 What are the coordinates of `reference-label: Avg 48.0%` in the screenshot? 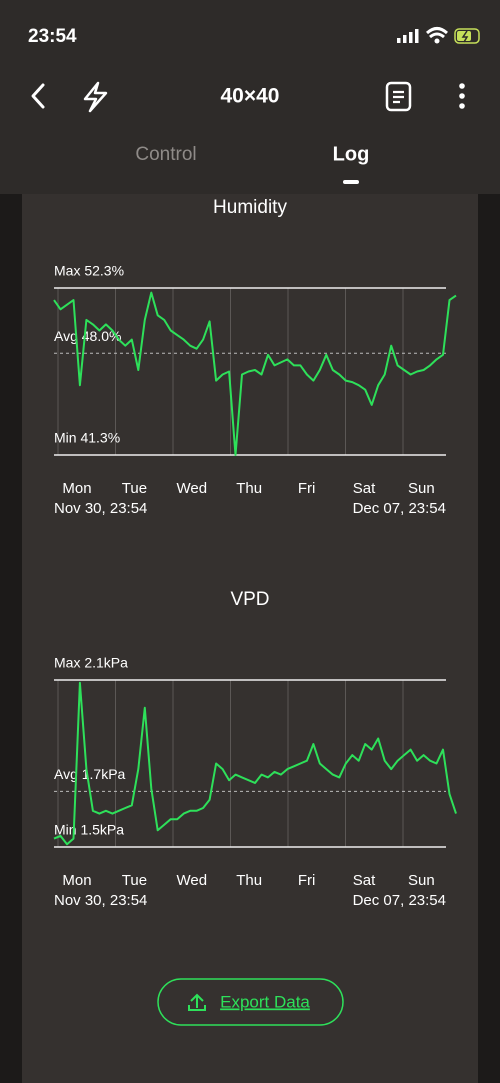 It's located at (87, 336).